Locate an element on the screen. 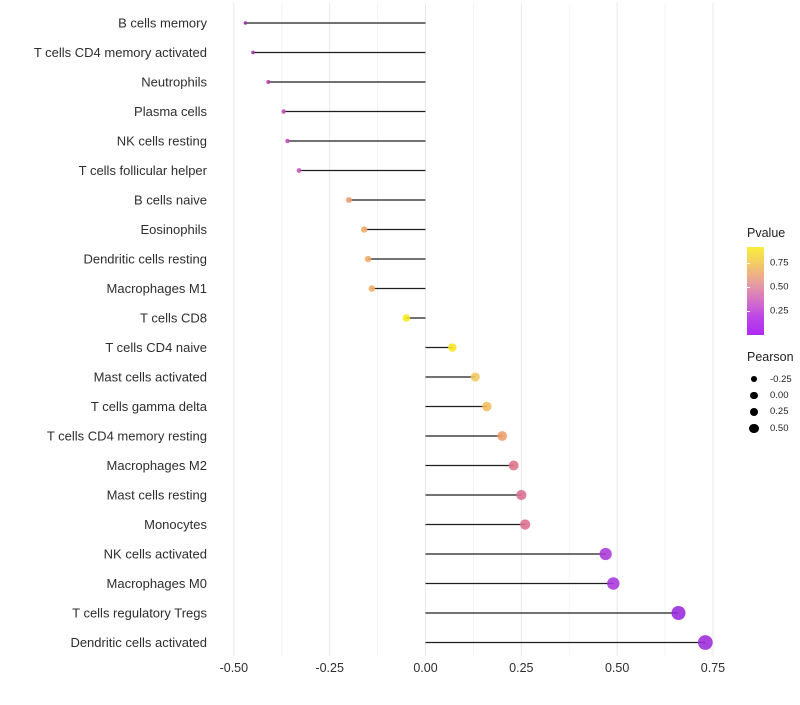 Image resolution: width=800 pixels, height=705 pixels. y-axis-label: T cells regulatory Tregs is located at coordinates (139, 613).